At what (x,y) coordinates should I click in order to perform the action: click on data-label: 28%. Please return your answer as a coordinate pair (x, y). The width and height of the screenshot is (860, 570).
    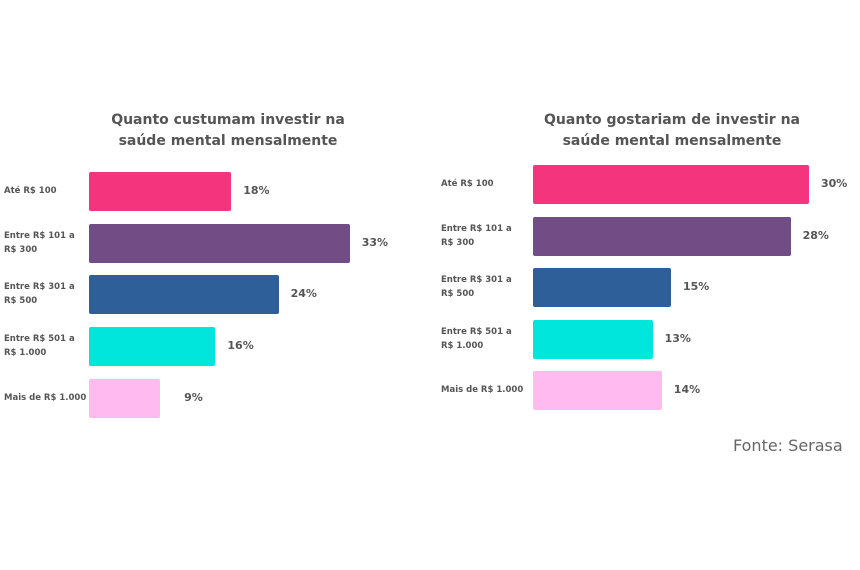
    Looking at the image, I should click on (815, 235).